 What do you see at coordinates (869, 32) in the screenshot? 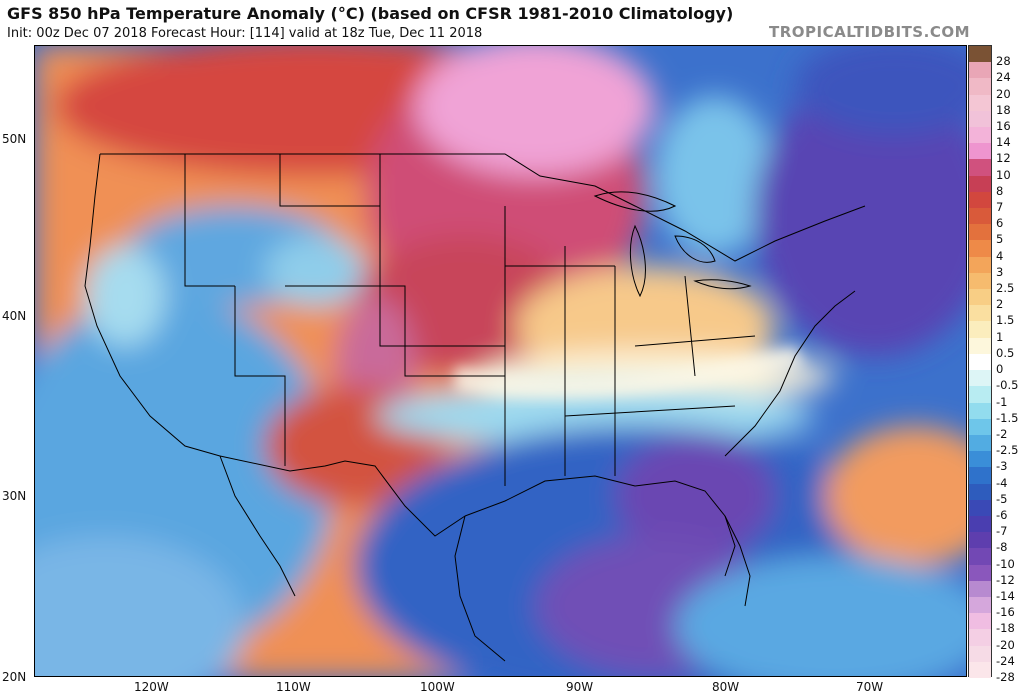
I see `source-brand: TROPICALTIDBITS.COM` at bounding box center [869, 32].